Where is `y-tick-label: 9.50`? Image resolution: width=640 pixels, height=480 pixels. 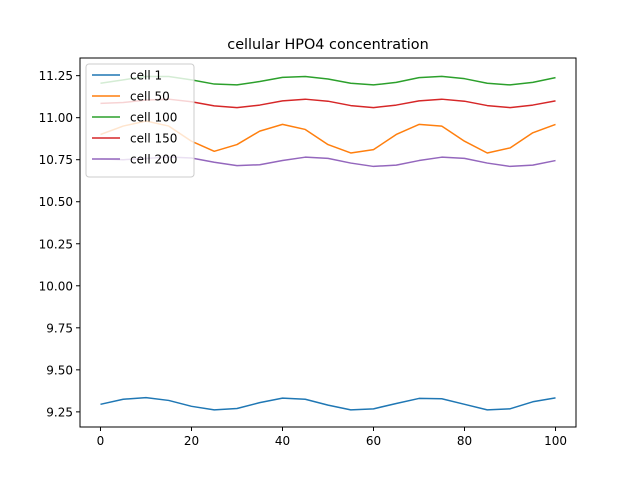
y-tick-label: 9.50 is located at coordinates (59, 370).